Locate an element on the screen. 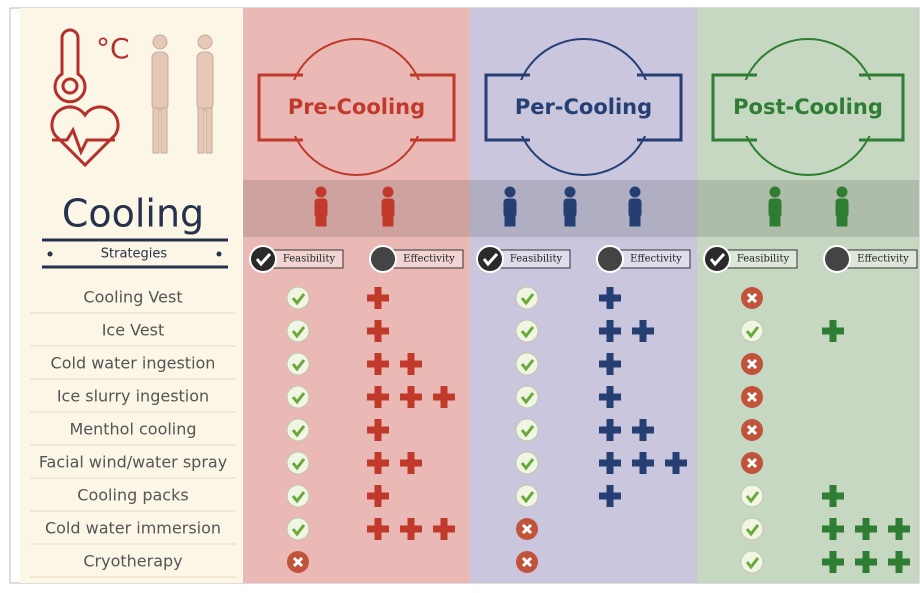 The width and height of the screenshot is (920, 593). strategy-name: Cooling Vest is located at coordinates (132, 297).